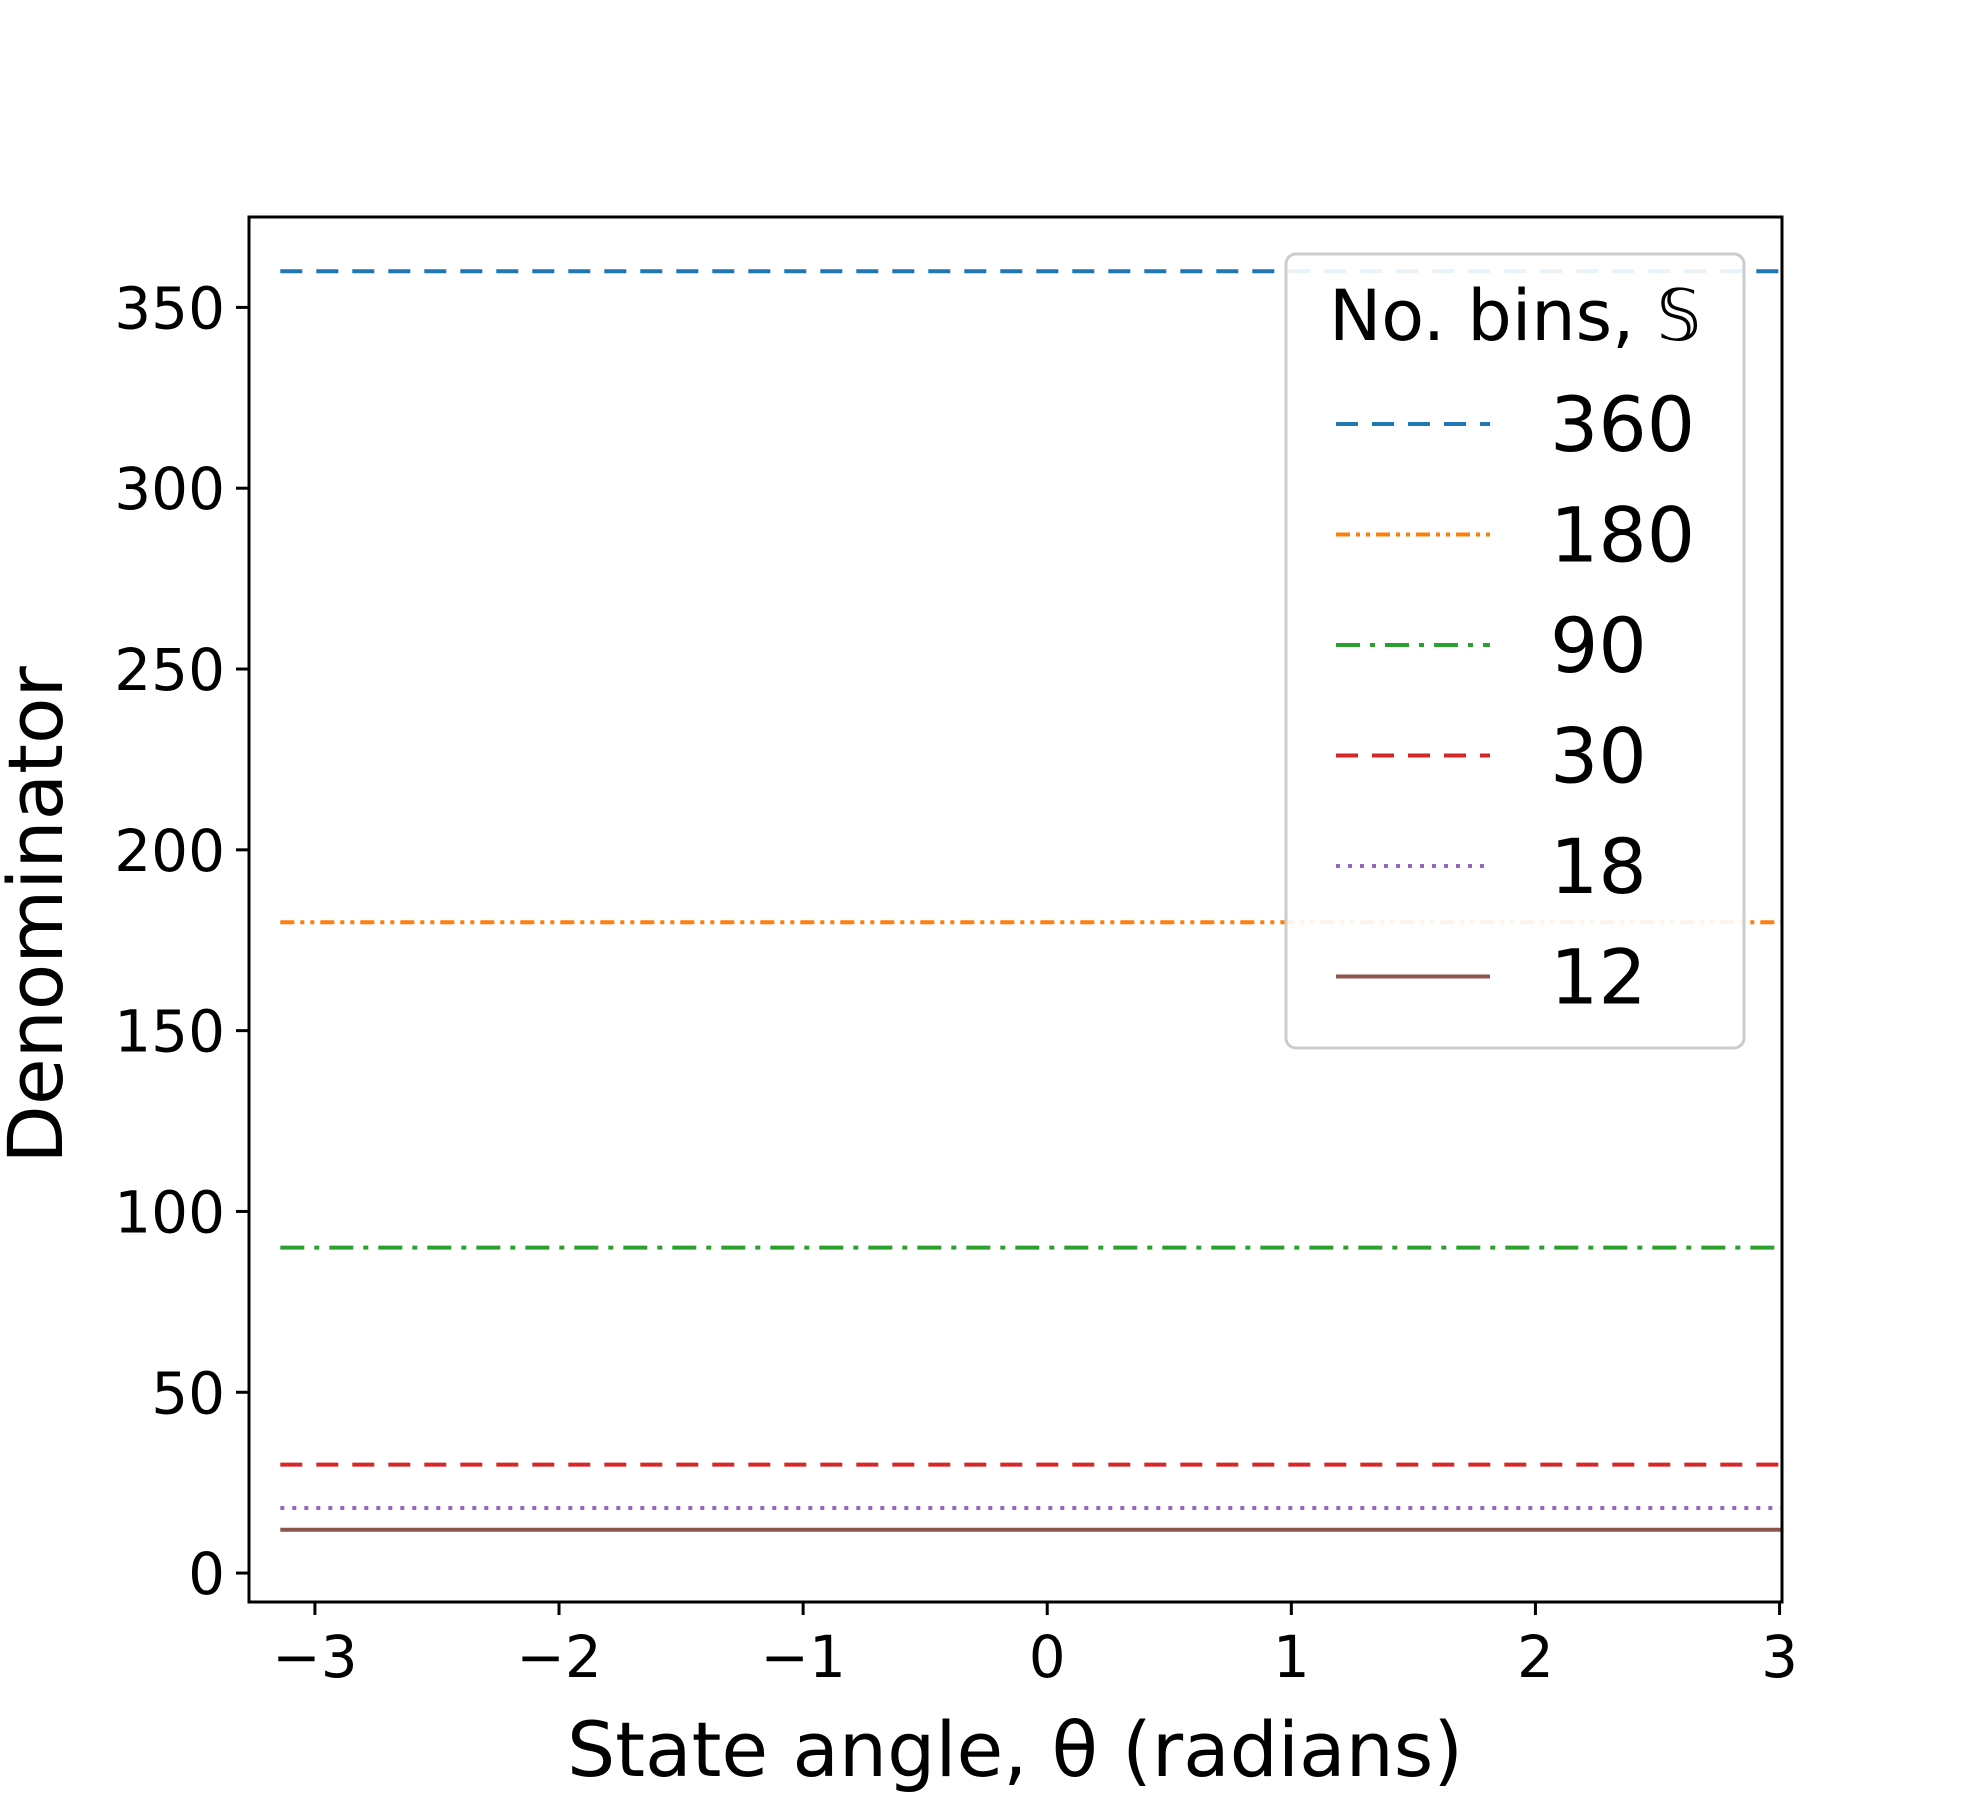 This screenshot has height=1800, width=1980. I want to click on y-tick-label: 350, so click(169, 308).